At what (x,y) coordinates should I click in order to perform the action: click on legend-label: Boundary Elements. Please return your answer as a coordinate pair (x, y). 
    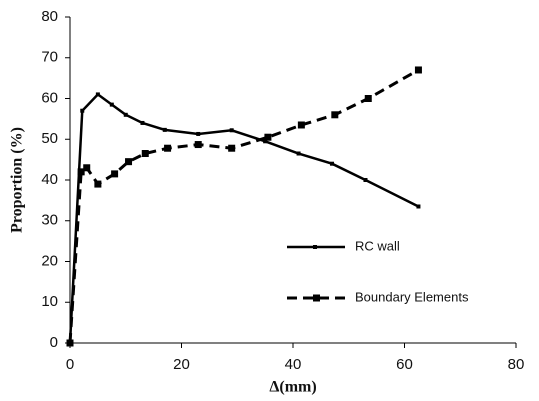
    Looking at the image, I should click on (412, 296).